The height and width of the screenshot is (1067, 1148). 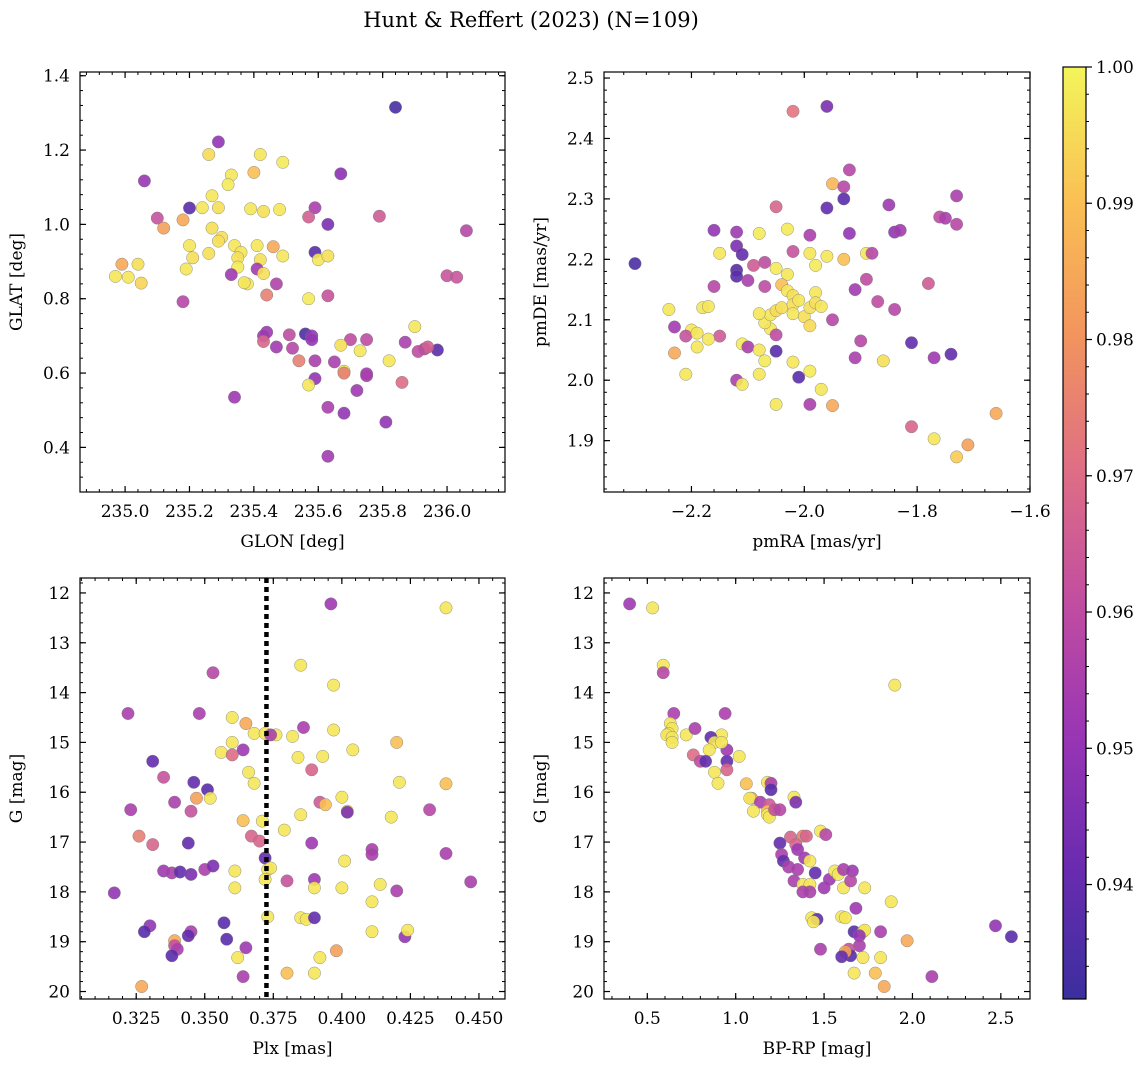 I want to click on x-tick-label: 0.450, so click(x=479, y=1019).